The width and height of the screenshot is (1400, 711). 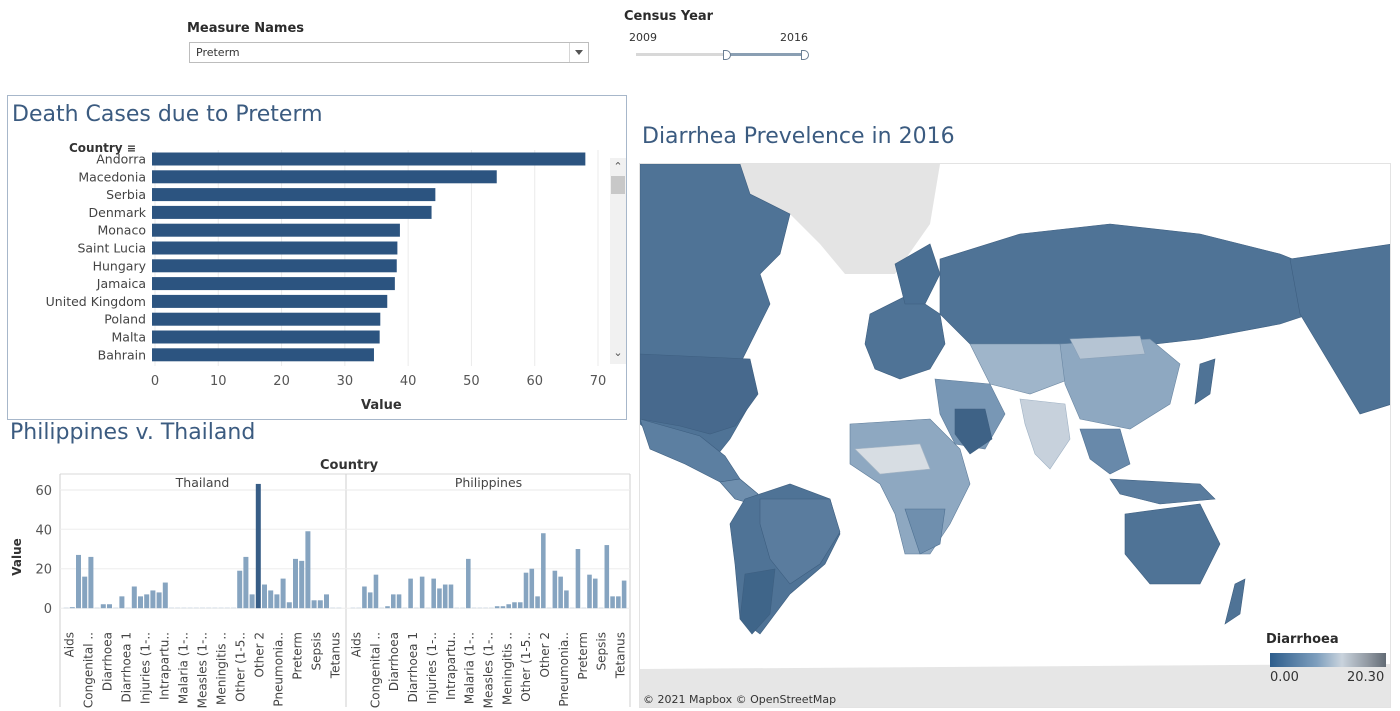 I want to click on year-slider-min-handle, so click(x=727, y=55).